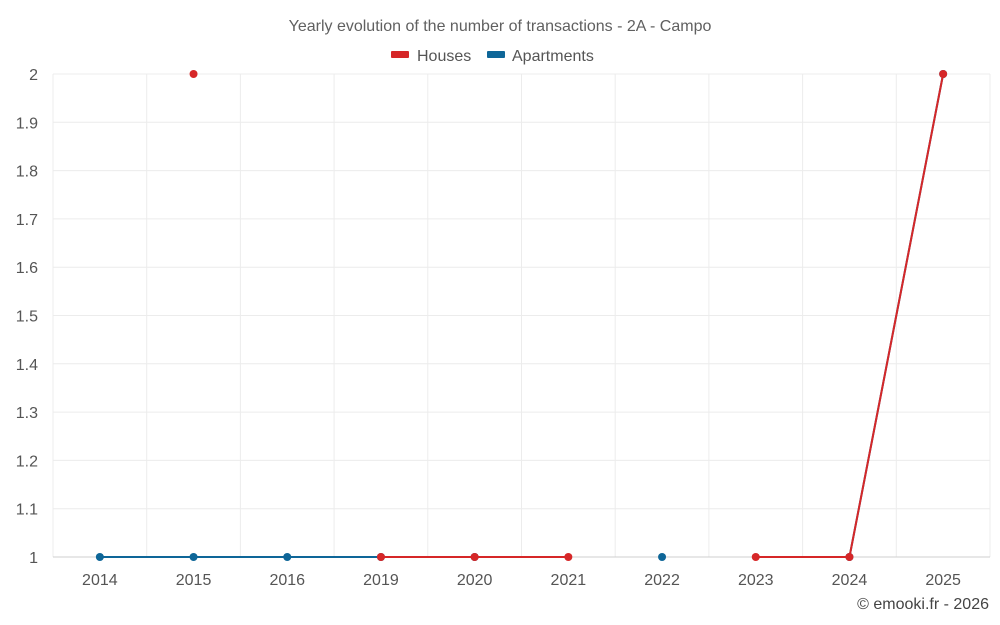 The width and height of the screenshot is (1000, 625). I want to click on legend-swatch-houses, so click(400, 54).